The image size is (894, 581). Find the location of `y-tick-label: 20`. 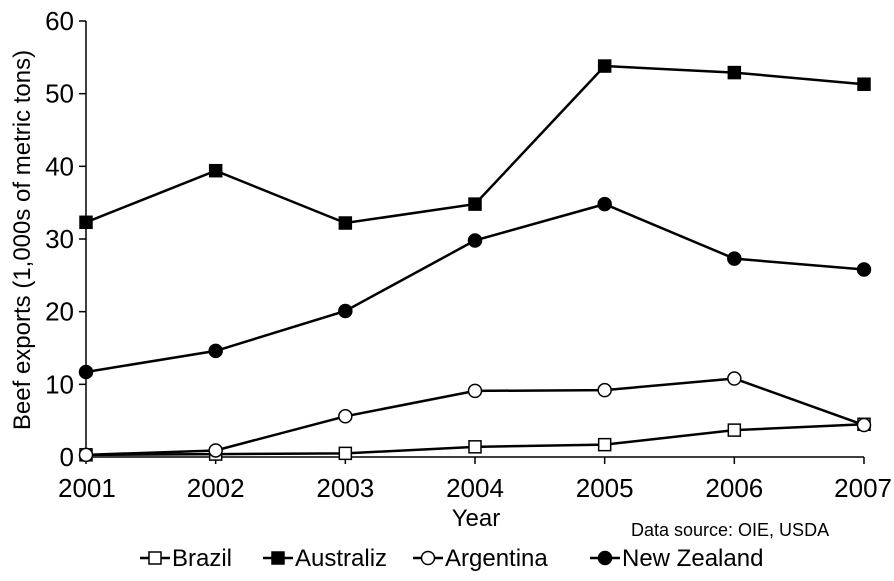

y-tick-label: 20 is located at coordinates (59, 312).